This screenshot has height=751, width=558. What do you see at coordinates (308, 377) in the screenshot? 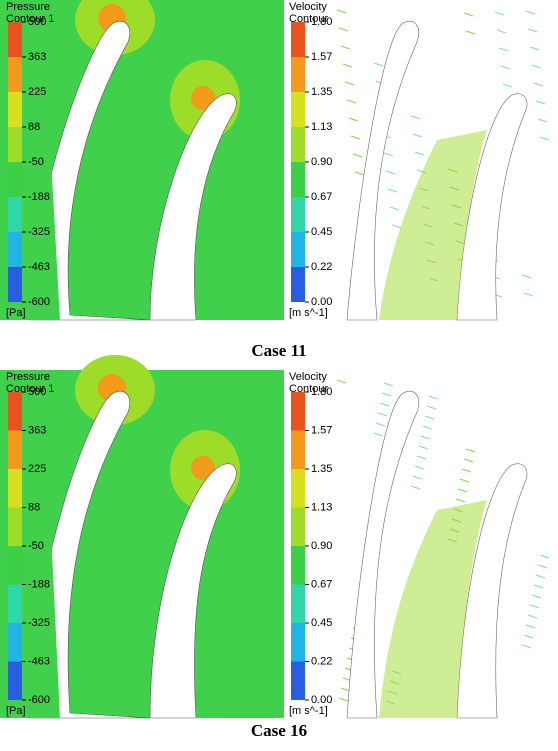
I see `legend-title: Velocity` at bounding box center [308, 377].